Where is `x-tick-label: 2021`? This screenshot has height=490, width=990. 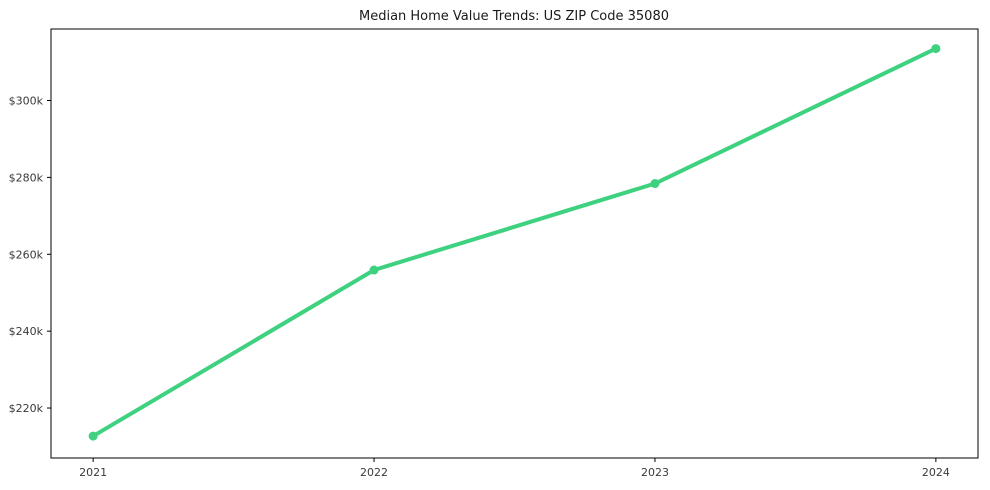
x-tick-label: 2021 is located at coordinates (93, 472).